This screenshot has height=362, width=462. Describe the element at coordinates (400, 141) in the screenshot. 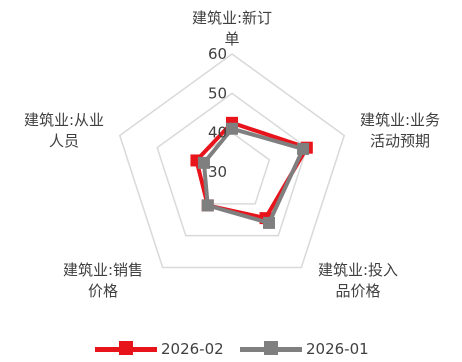

I see `axis-label-1-line-1: 活动预期` at that location.